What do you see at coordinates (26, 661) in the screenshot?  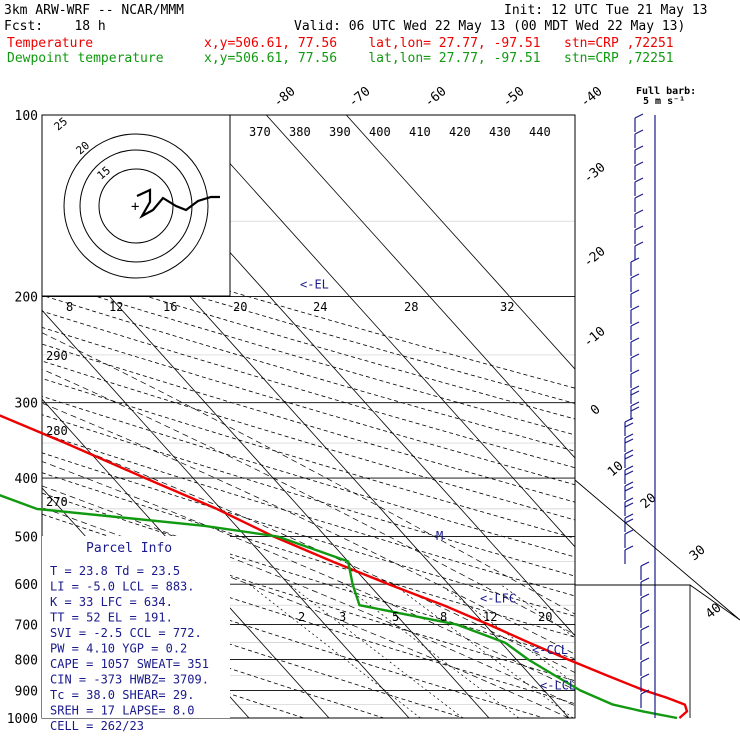 I see `pressure-tick-label: 800` at bounding box center [26, 661].